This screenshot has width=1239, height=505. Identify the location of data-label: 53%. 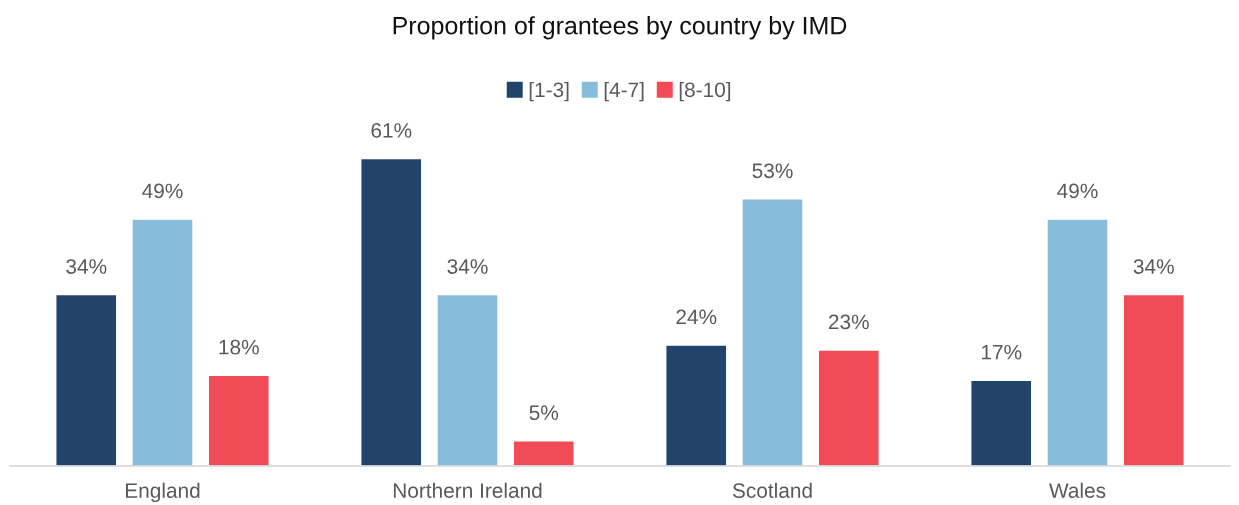
(772, 171).